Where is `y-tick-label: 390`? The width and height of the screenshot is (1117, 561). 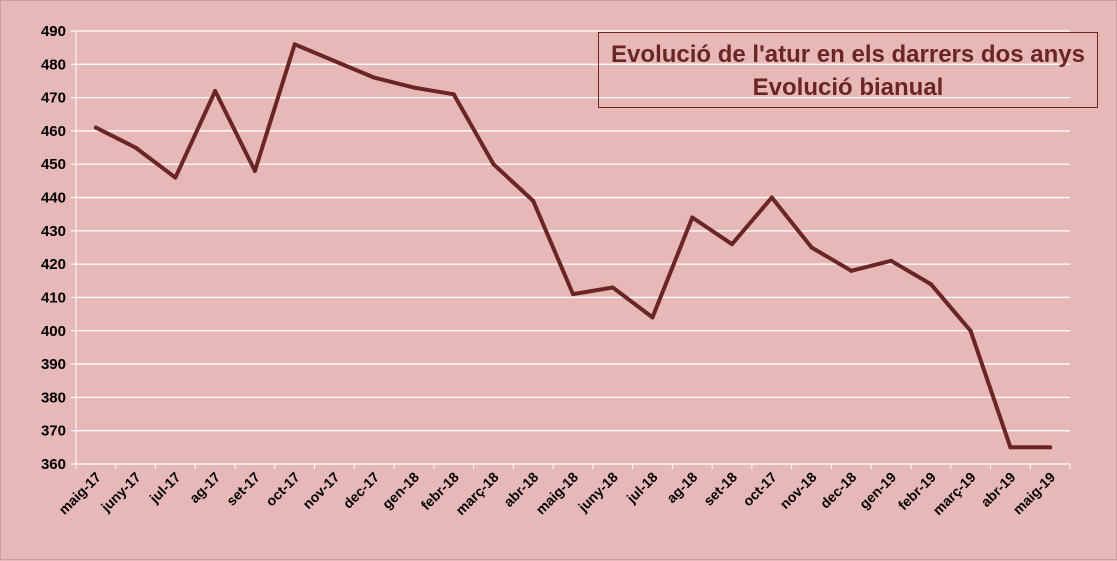 y-tick-label: 390 is located at coordinates (53, 364).